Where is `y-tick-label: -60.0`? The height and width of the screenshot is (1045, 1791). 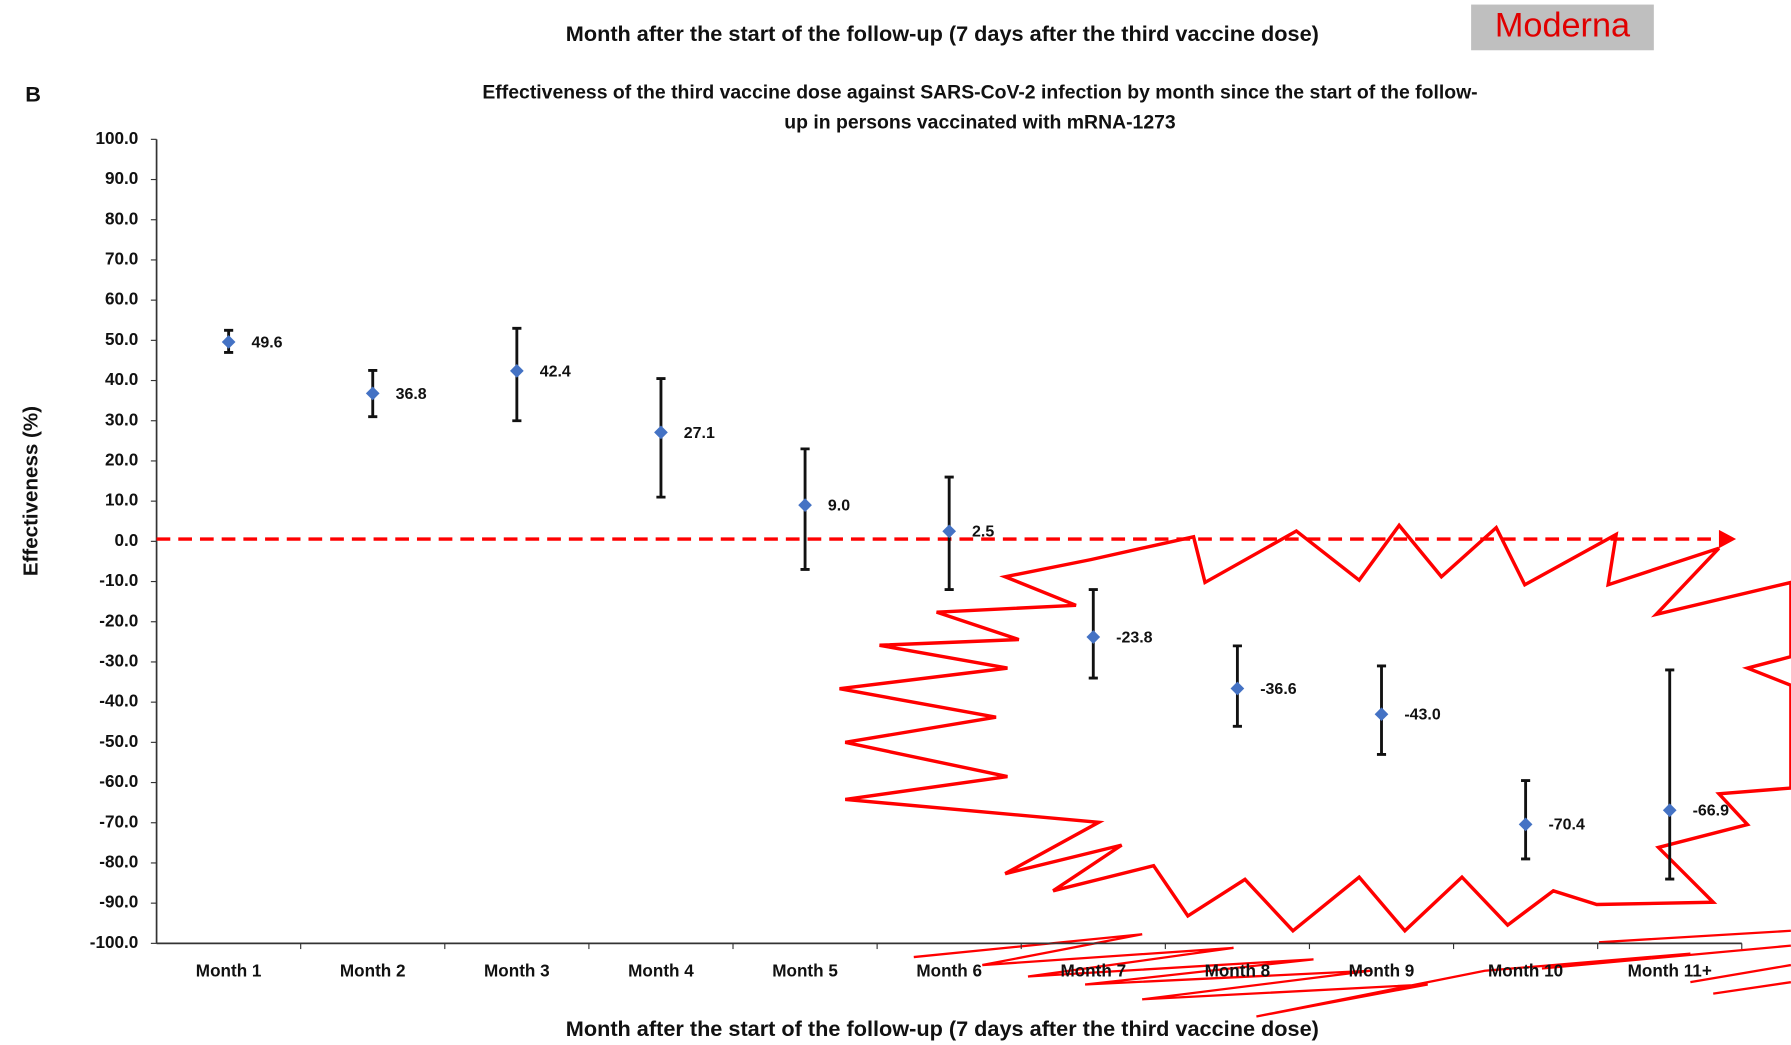
y-tick-label: -60.0 is located at coordinates (118, 781).